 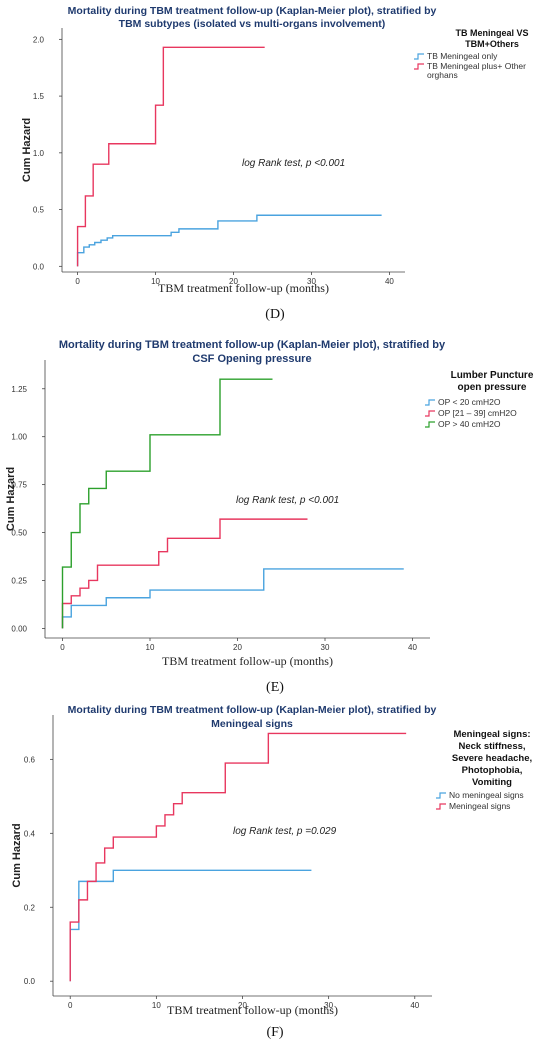 I want to click on y-tick-label: 0.50, so click(x=19, y=533).